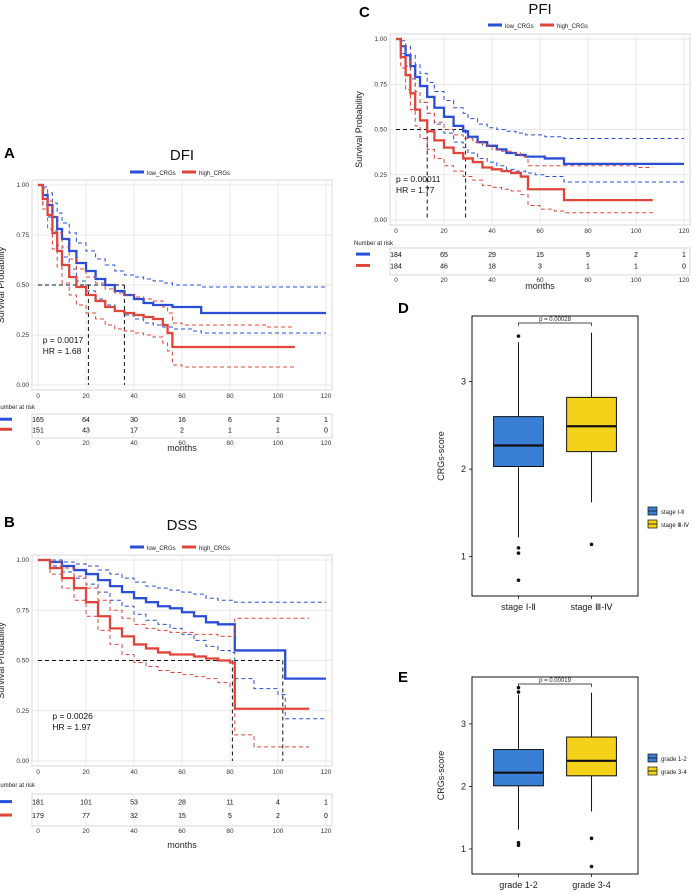  I want to click on legend-label: stage Ⅲ-Ⅳ, so click(675, 526).